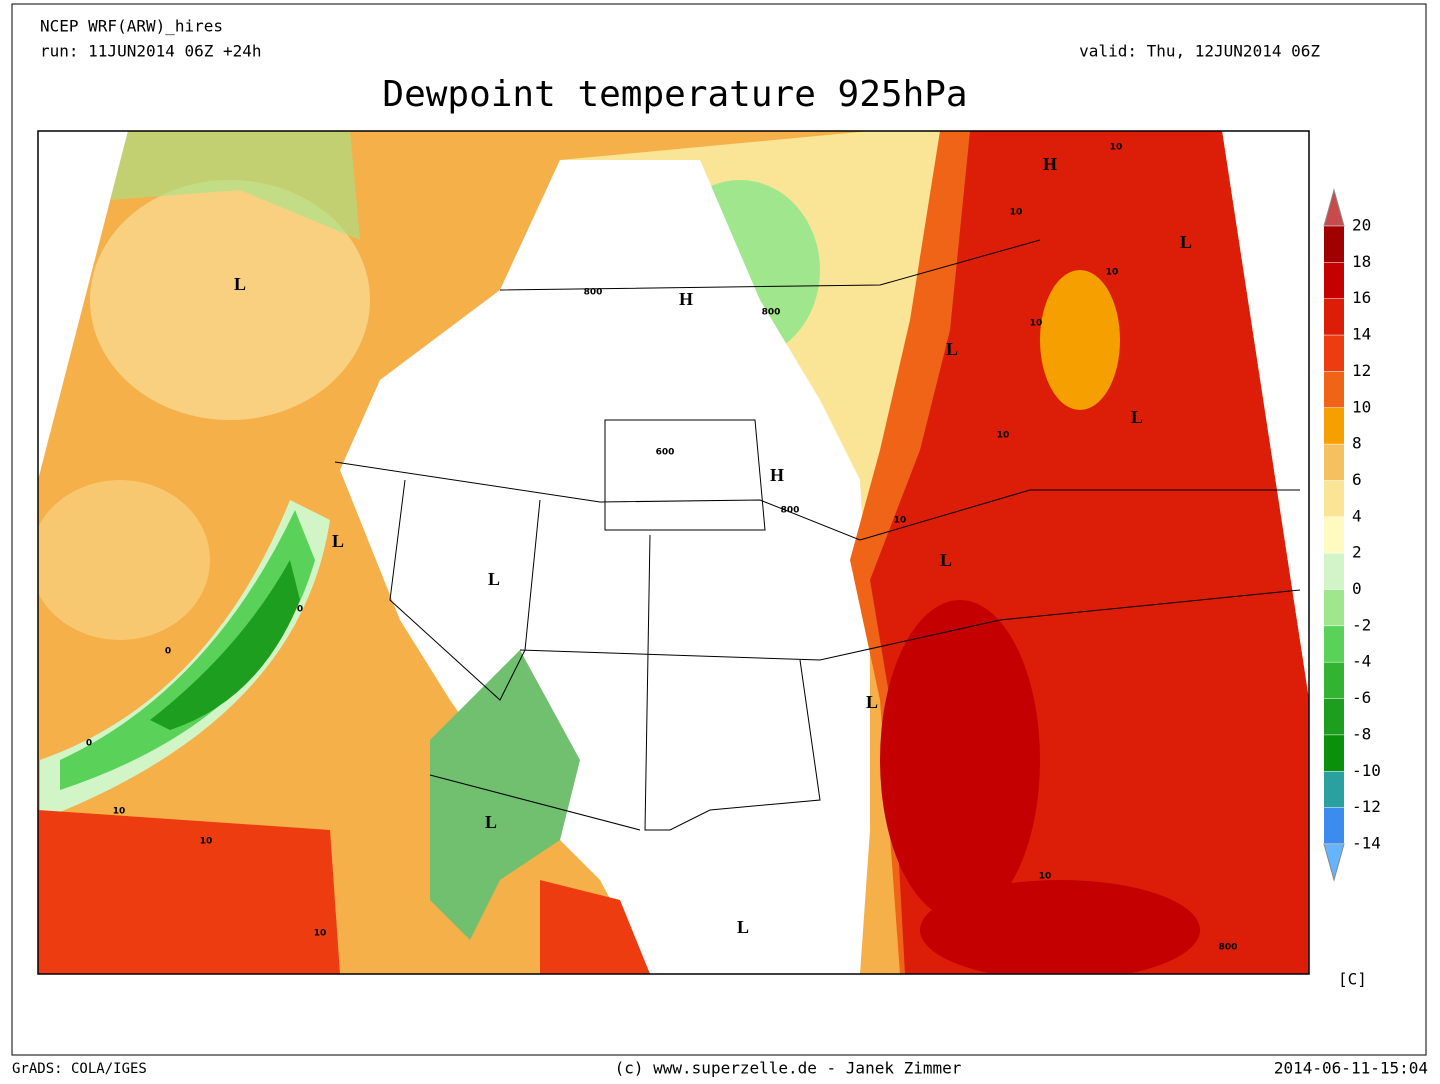  What do you see at coordinates (1361, 225) in the screenshot?
I see `colorbar-label: 20` at bounding box center [1361, 225].